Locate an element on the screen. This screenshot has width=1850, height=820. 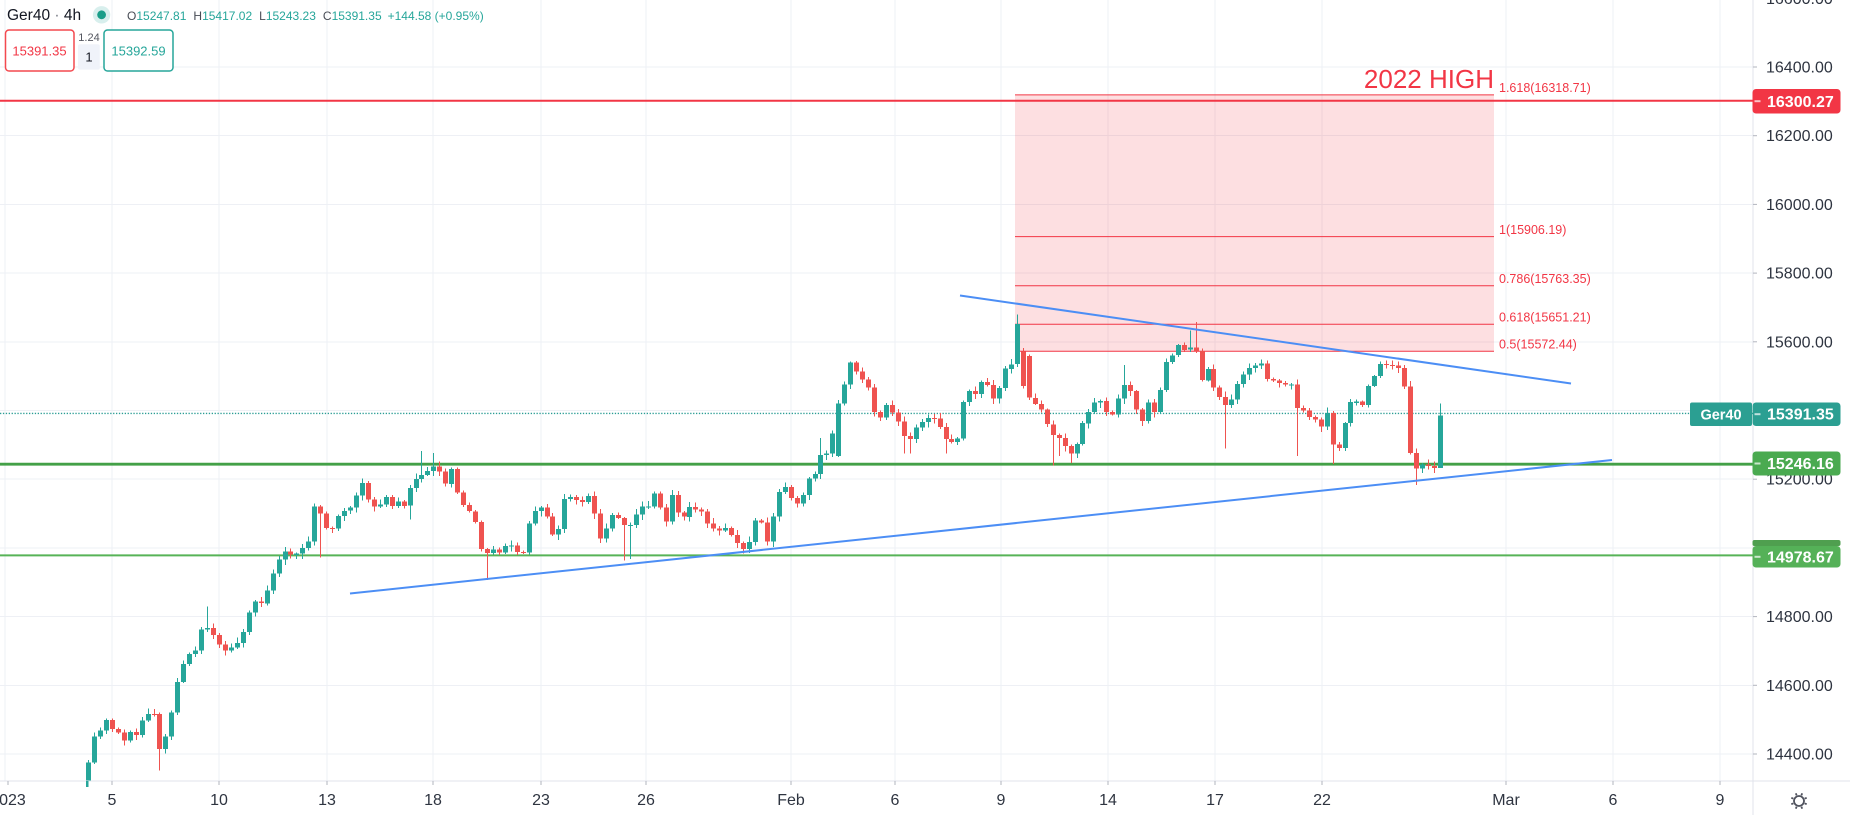
svg-text: 13 is located at coordinates (327, 800).